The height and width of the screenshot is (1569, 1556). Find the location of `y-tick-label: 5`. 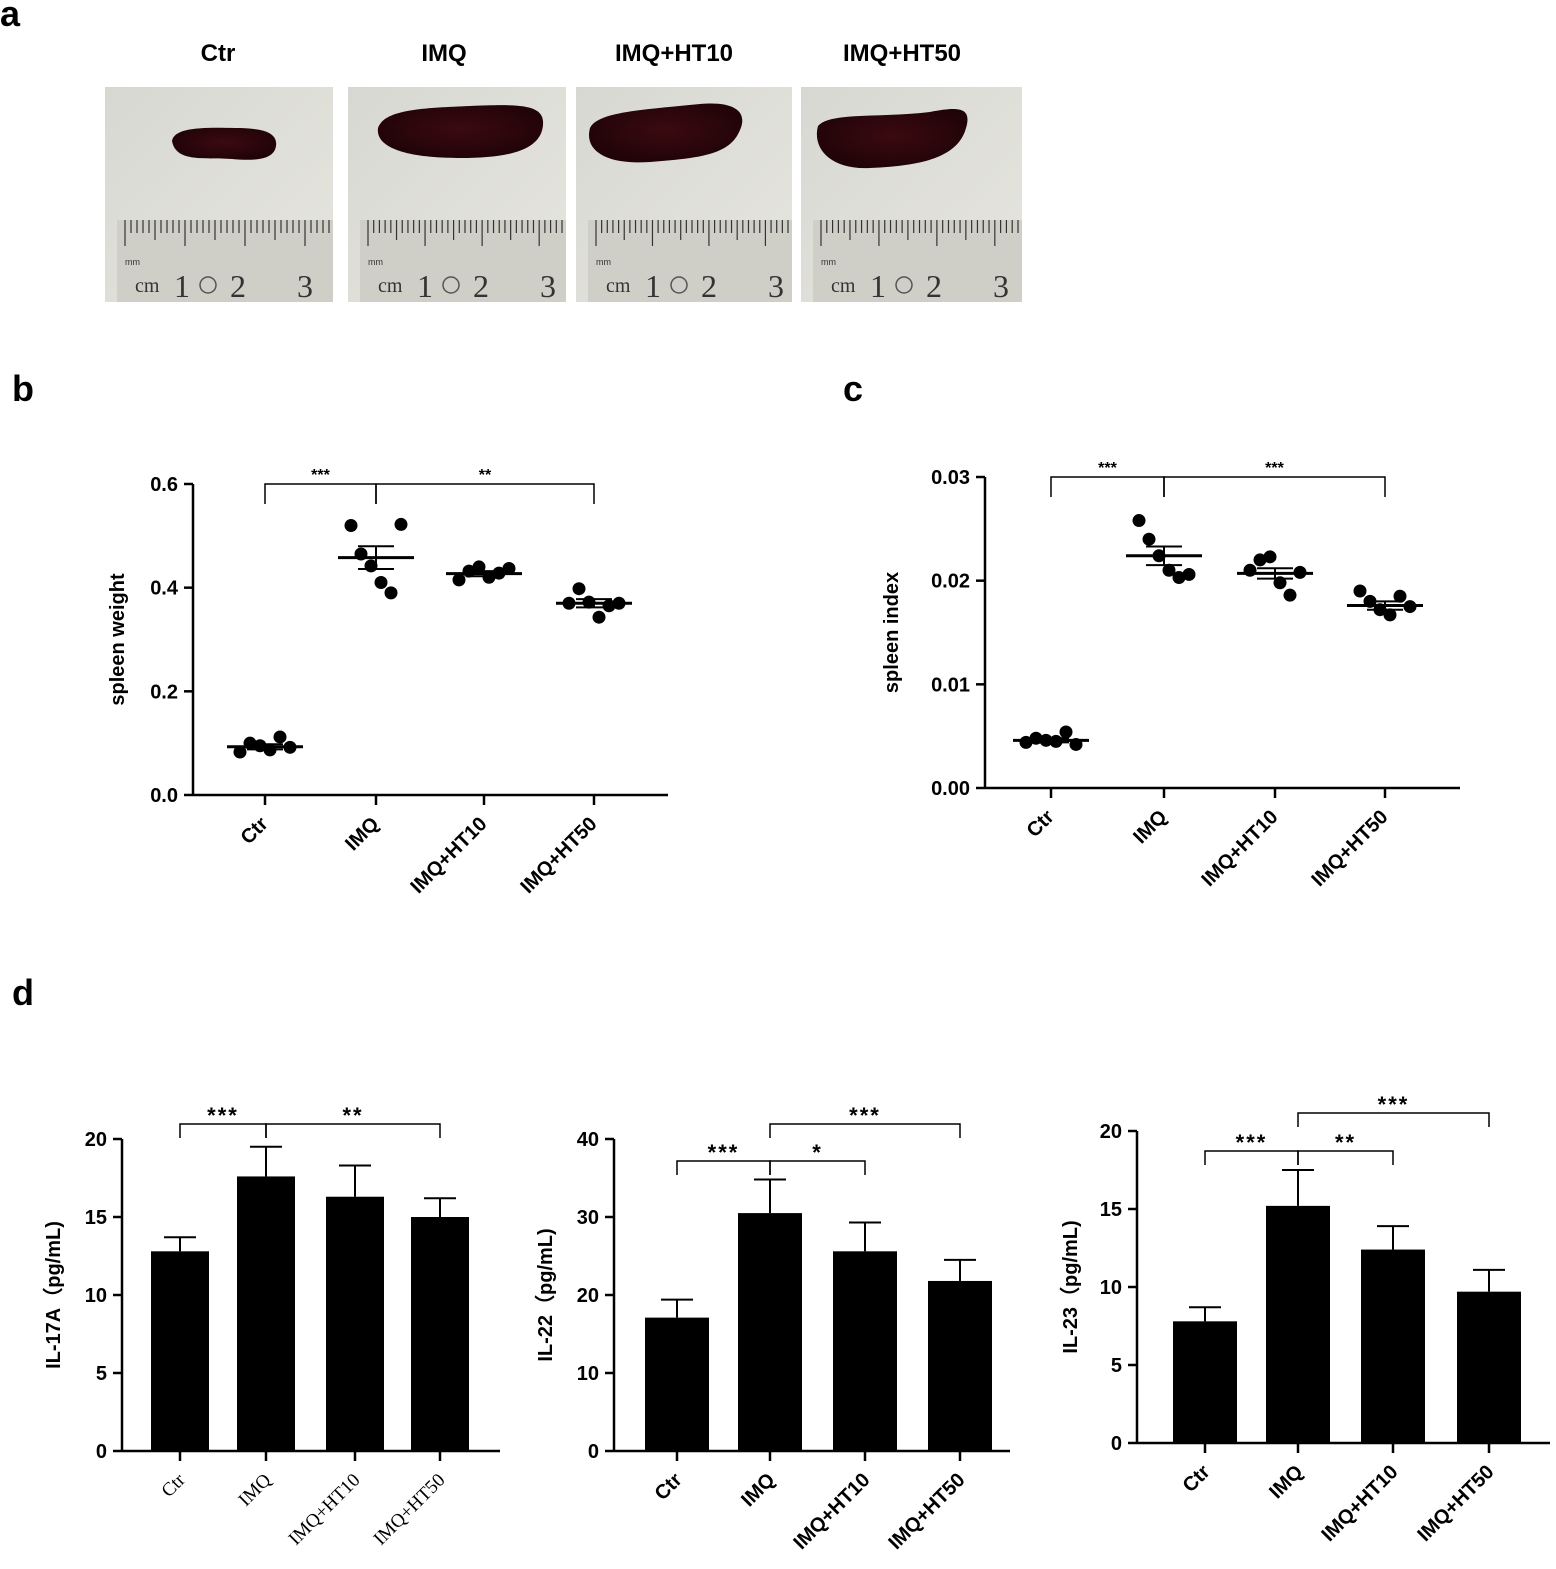

y-tick-label: 5 is located at coordinates (101, 1374).